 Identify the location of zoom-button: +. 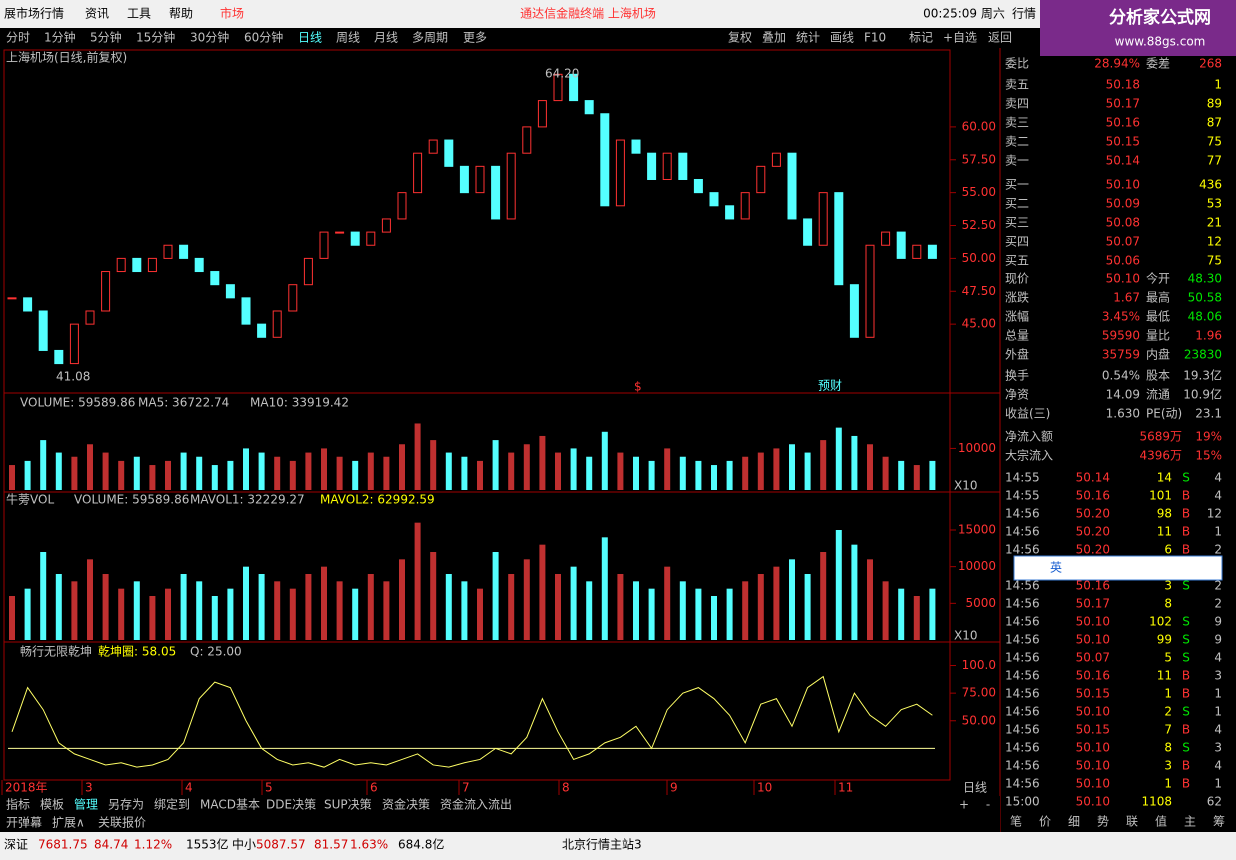
(964, 805).